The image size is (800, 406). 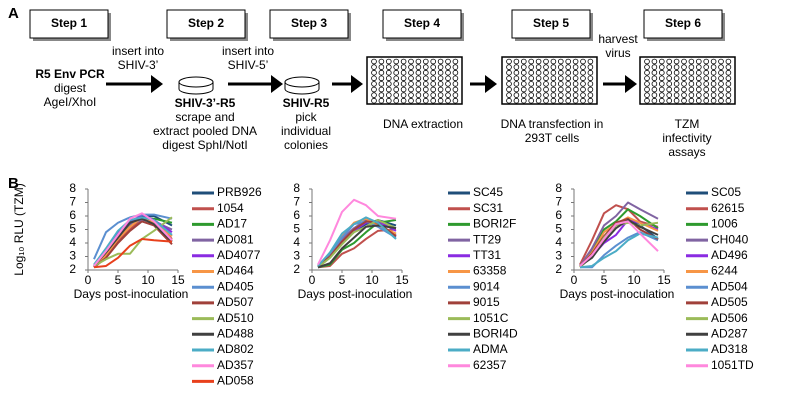 What do you see at coordinates (70, 88) in the screenshot?
I see `step-text: digest` at bounding box center [70, 88].